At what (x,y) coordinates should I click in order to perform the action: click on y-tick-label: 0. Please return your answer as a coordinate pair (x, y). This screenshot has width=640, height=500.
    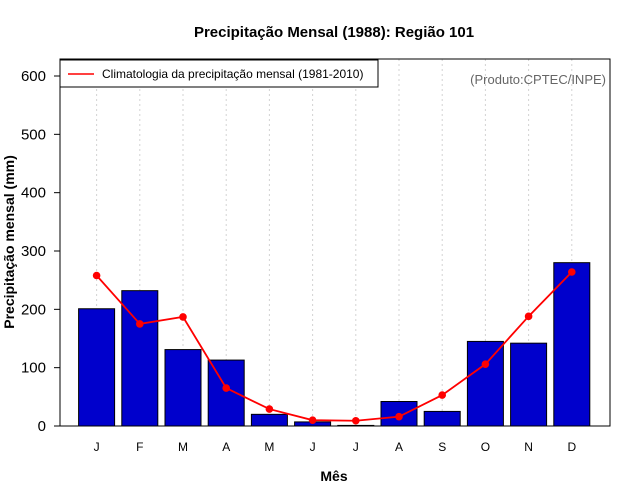
    Looking at the image, I should click on (42, 426).